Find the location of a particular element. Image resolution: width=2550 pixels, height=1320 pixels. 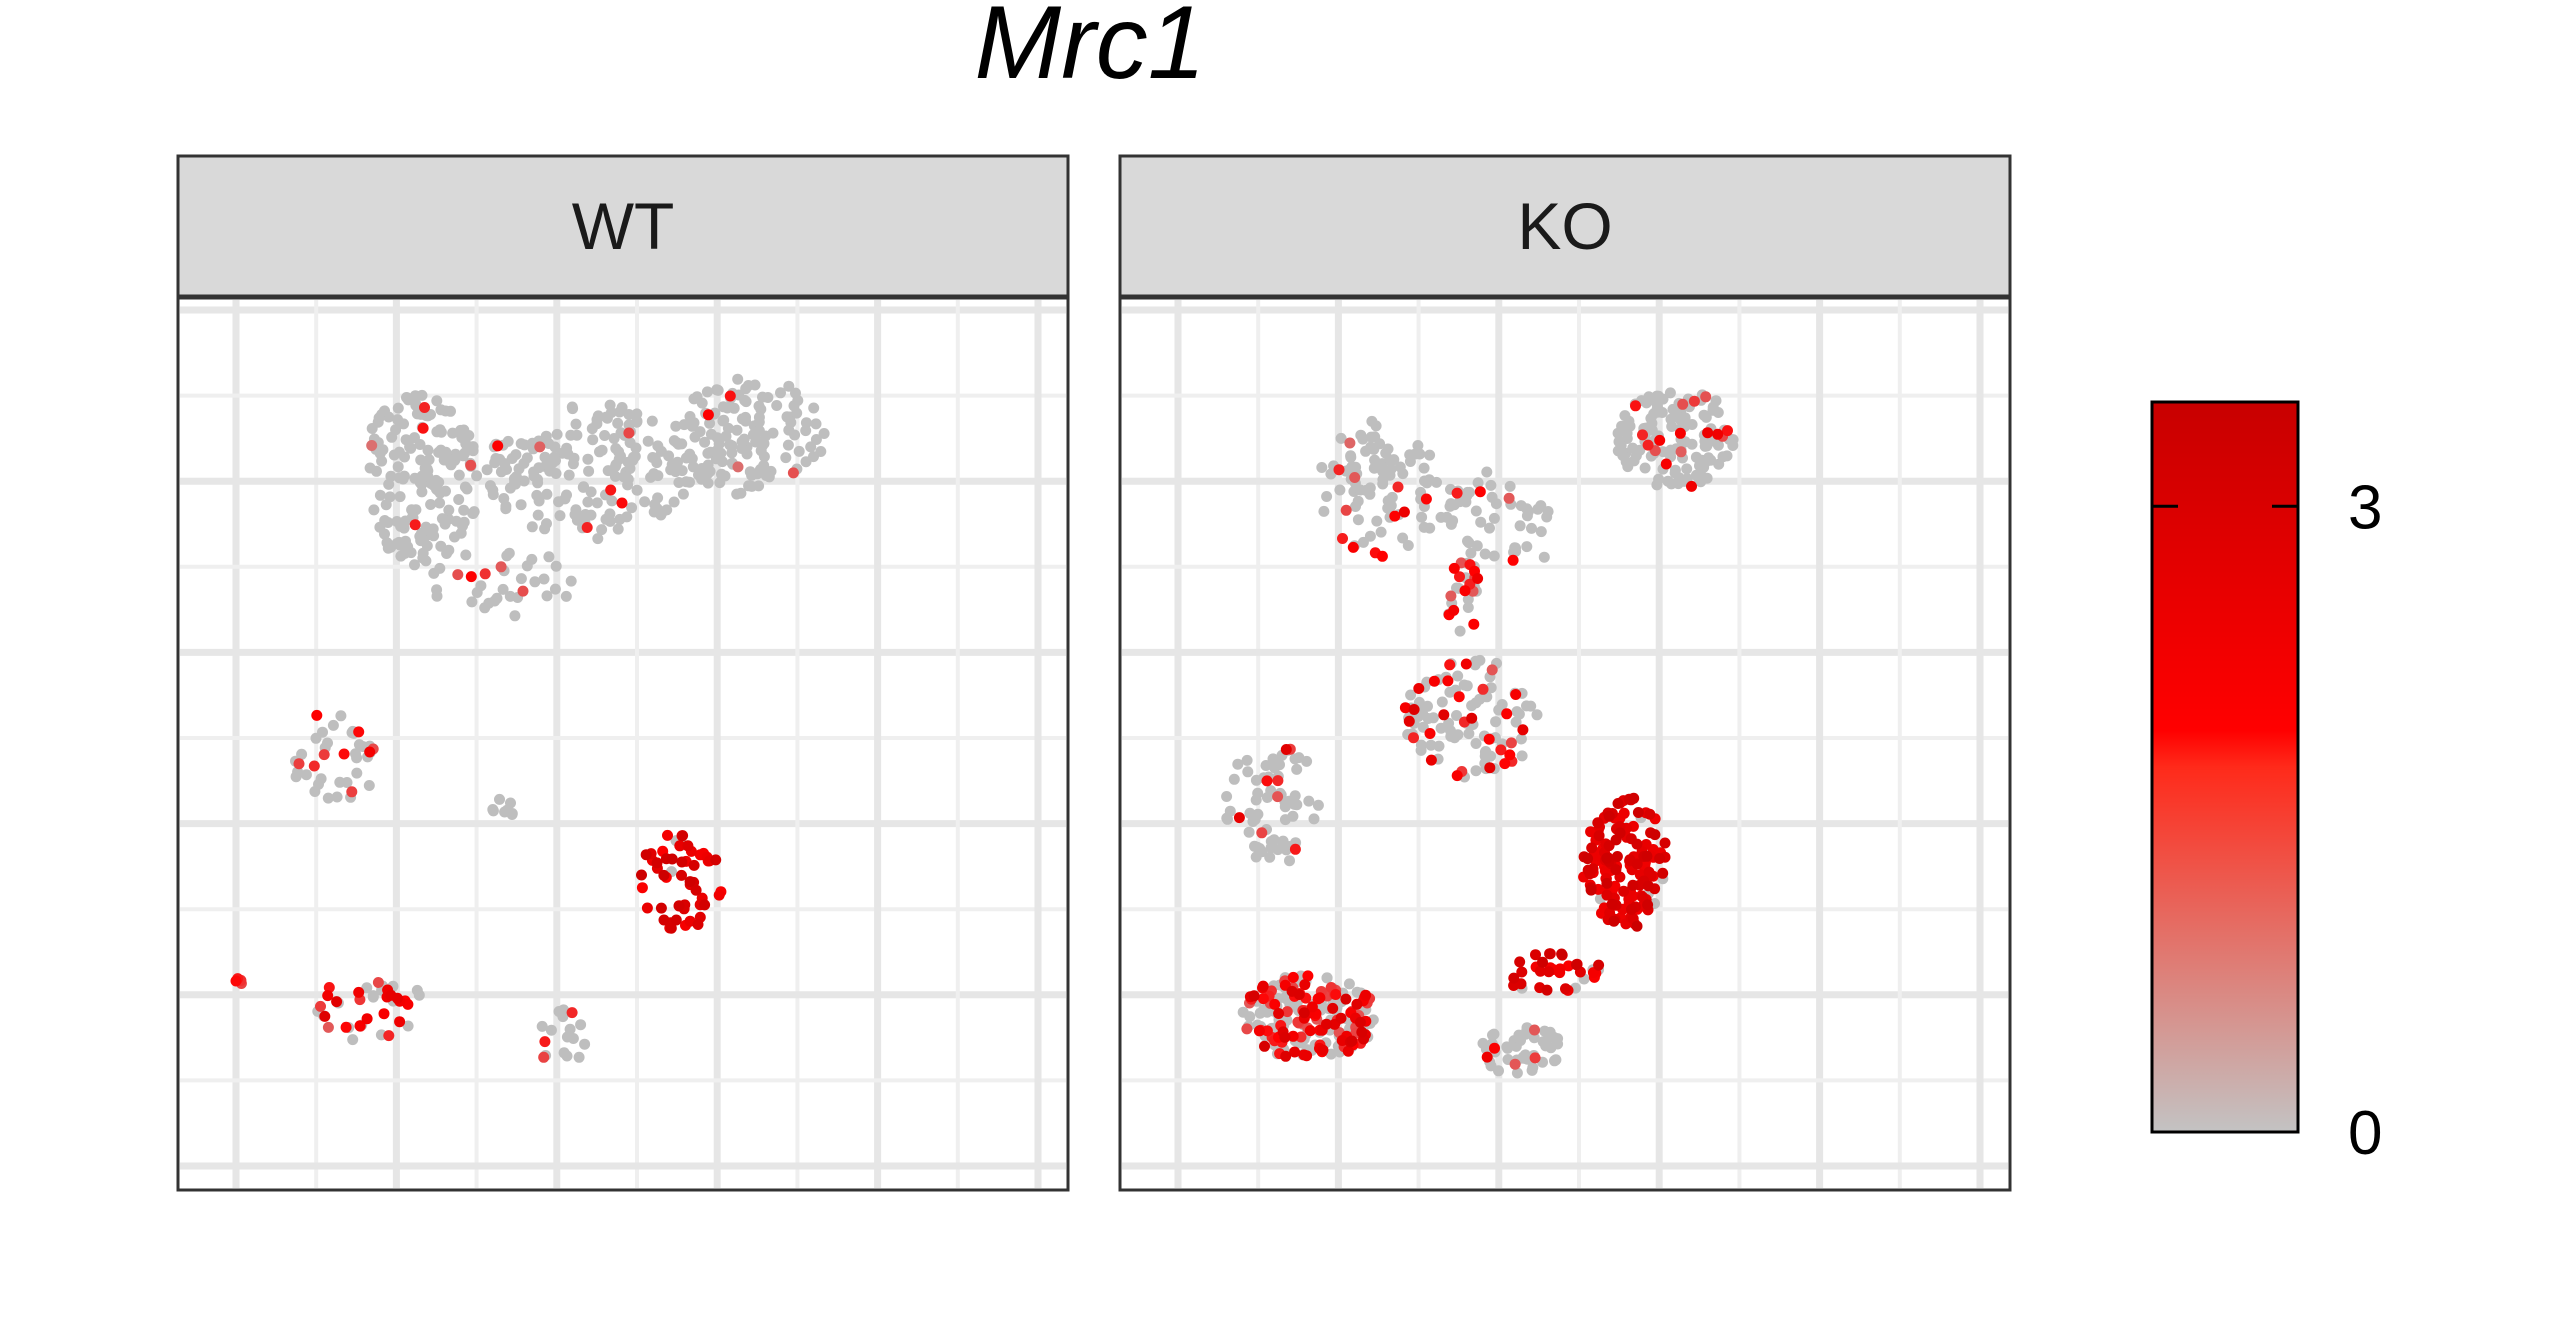

facet-strip-ko is located at coordinates (1565, 226).